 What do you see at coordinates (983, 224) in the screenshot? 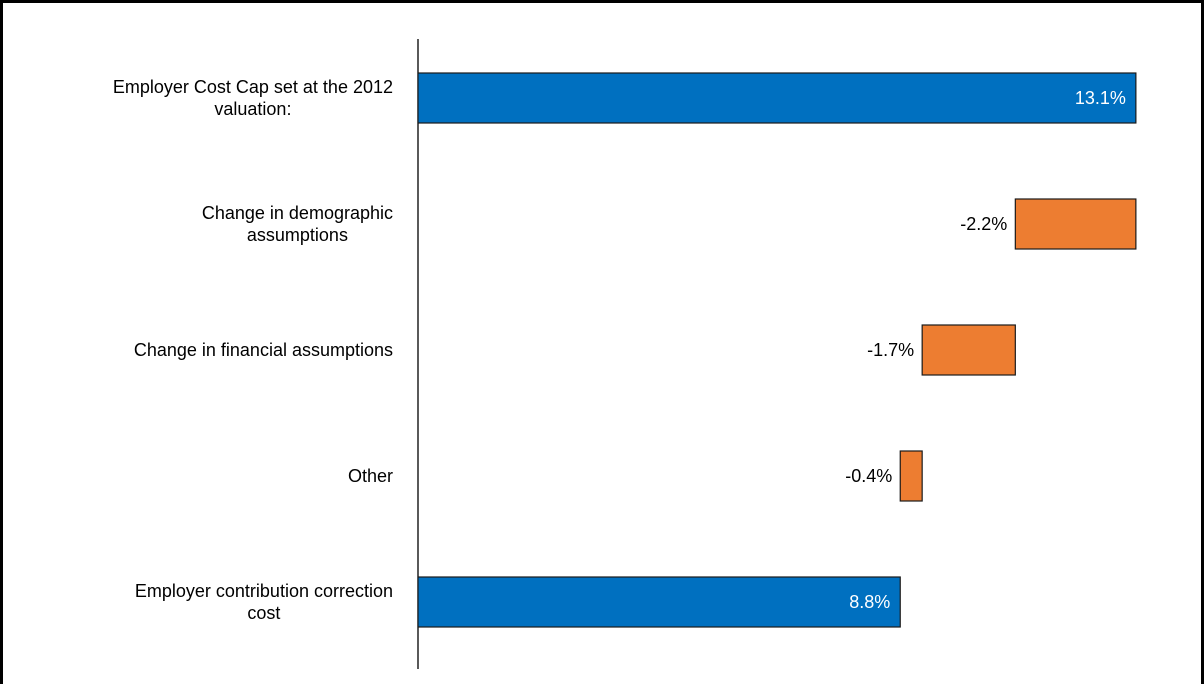
I see `bar-value-label: -2.2%` at bounding box center [983, 224].